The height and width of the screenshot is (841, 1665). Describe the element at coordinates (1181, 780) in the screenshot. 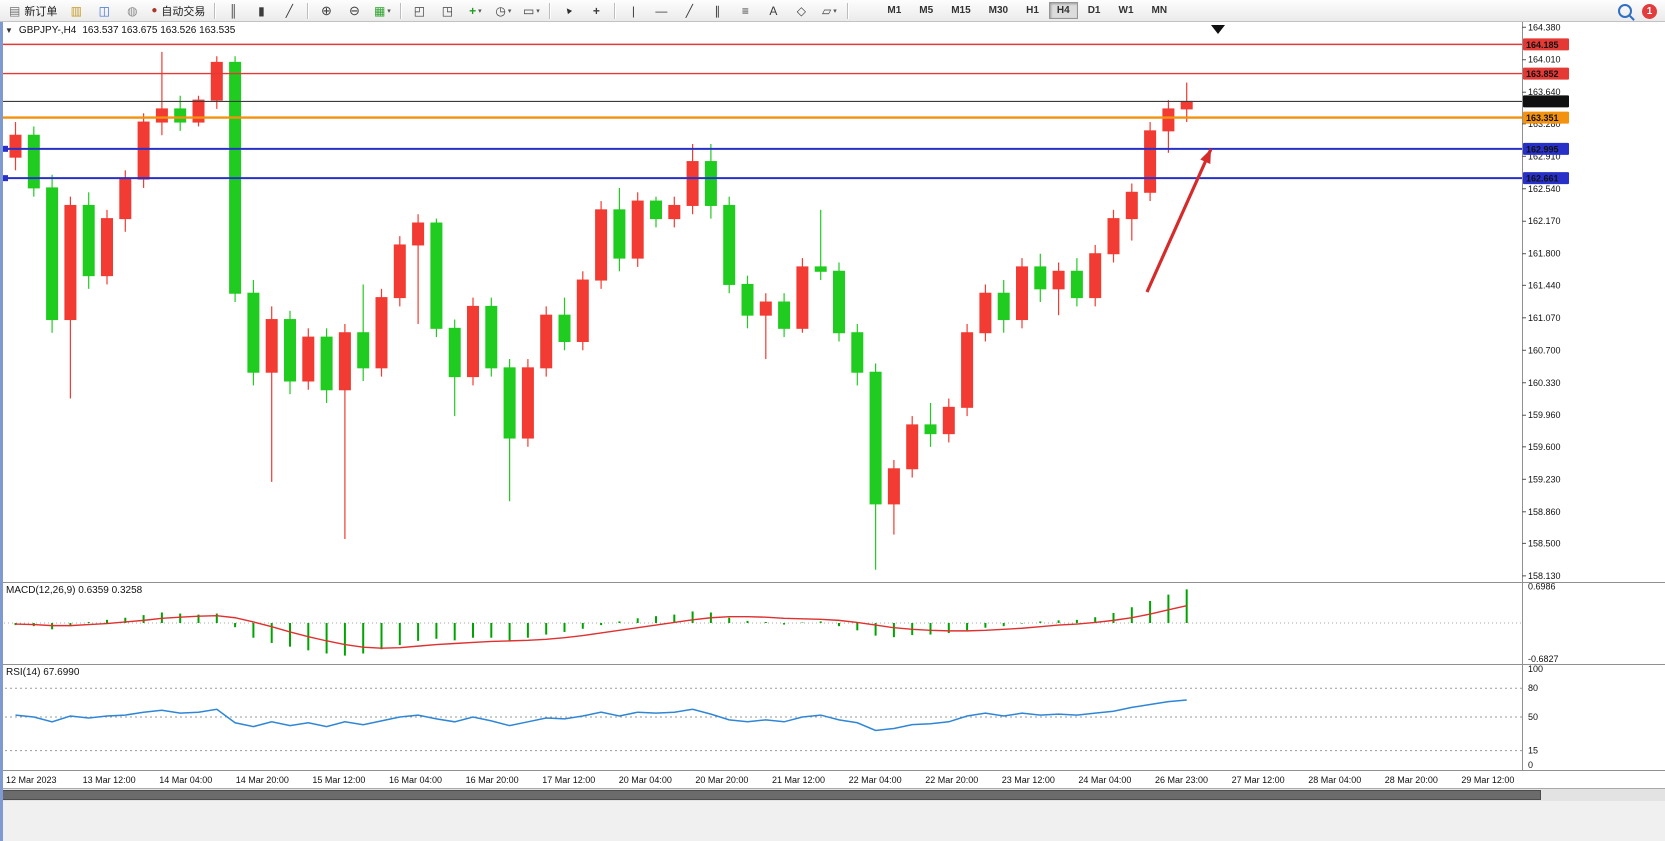

I see `time-axis-label: 26 Mar 23:00` at that location.